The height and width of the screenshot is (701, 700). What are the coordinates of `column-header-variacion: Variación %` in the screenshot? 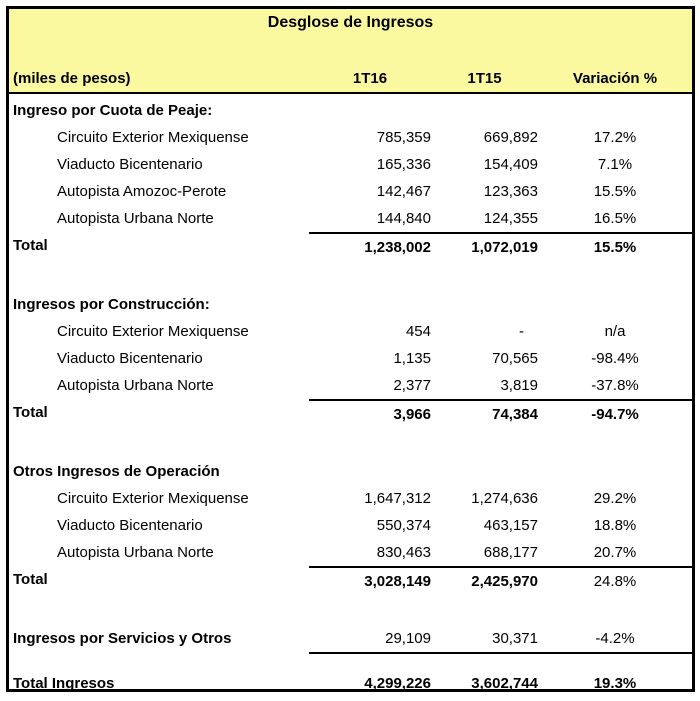 It's located at (615, 78).